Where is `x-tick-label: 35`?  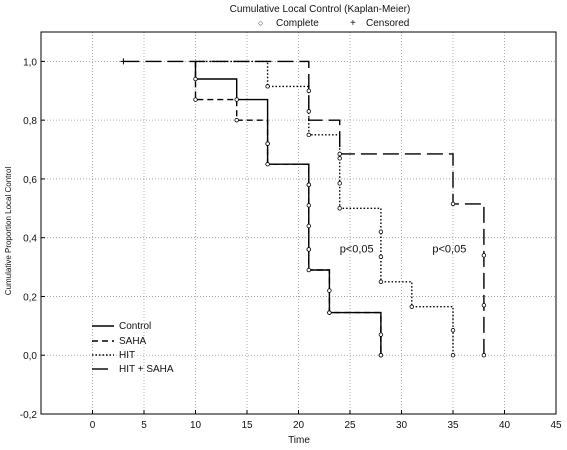
x-tick-label: 35 is located at coordinates (453, 425).